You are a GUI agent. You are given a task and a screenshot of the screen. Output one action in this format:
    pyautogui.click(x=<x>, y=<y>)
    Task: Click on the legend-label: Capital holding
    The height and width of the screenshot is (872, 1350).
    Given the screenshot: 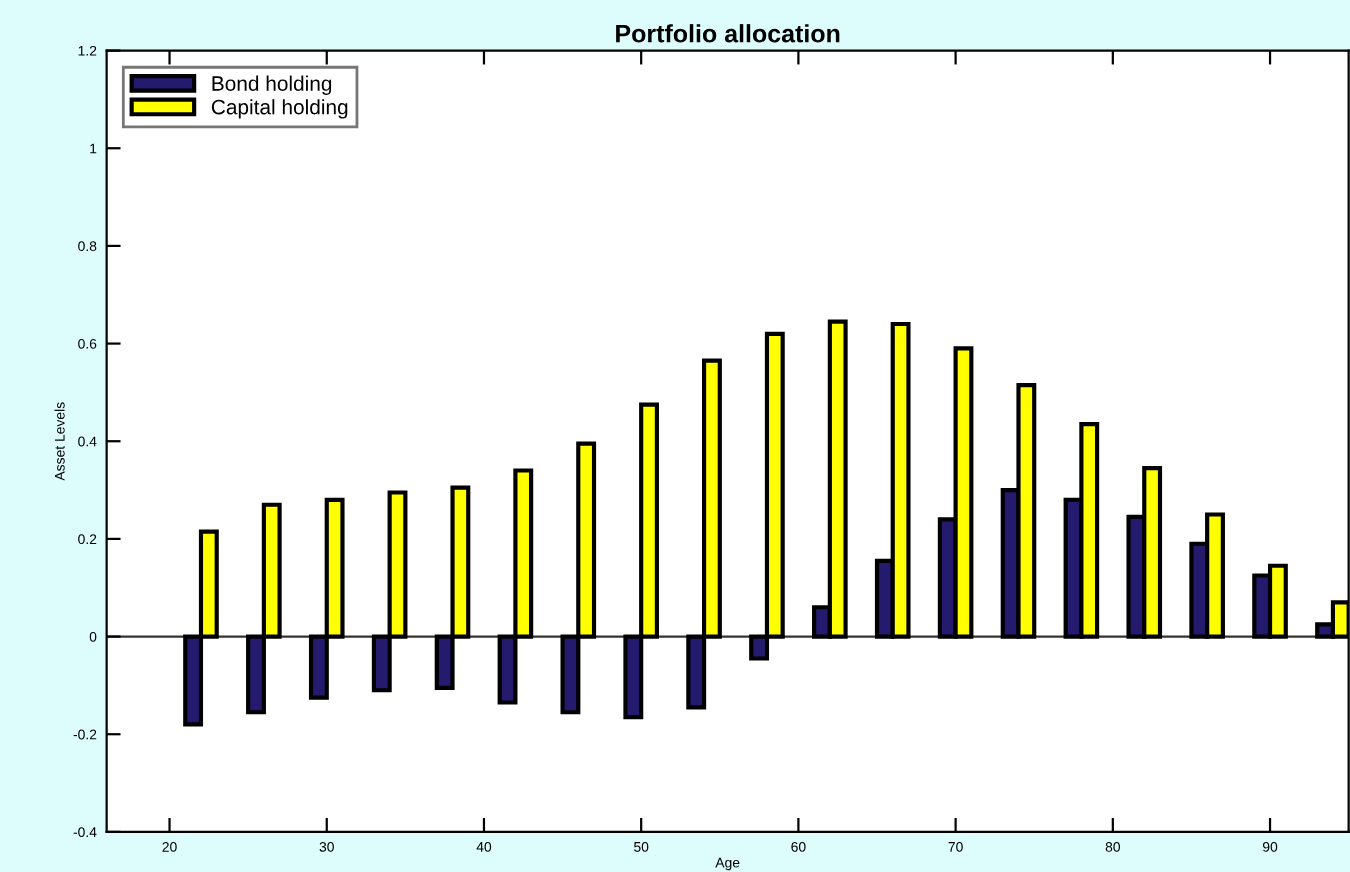 What is the action you would take?
    pyautogui.click(x=279, y=109)
    